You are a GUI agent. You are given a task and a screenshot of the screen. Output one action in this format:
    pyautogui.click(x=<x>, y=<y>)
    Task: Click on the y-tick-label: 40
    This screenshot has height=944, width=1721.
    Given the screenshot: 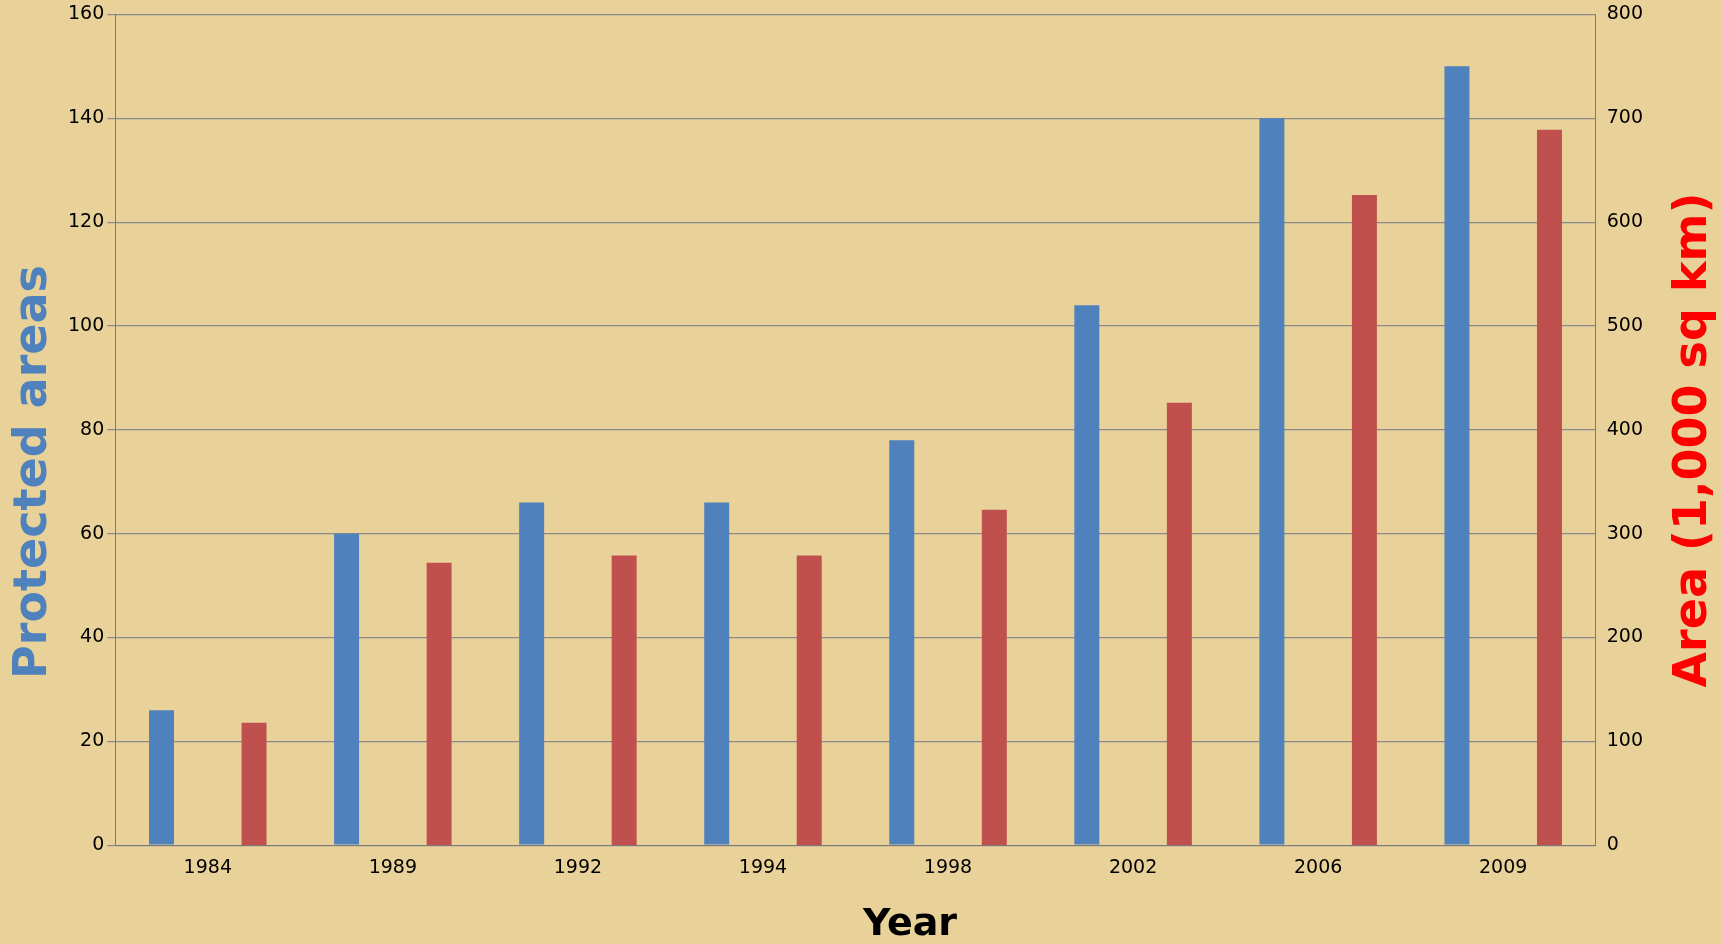 What is the action you would take?
    pyautogui.click(x=92, y=635)
    